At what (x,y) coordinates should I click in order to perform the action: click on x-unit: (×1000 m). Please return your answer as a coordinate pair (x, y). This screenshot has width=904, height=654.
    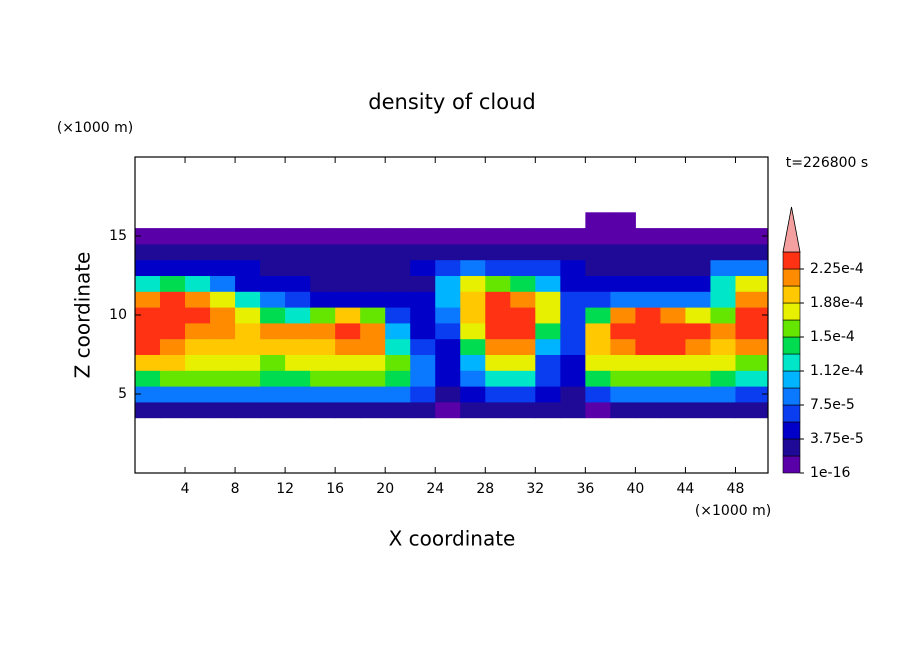
    Looking at the image, I should click on (733, 511).